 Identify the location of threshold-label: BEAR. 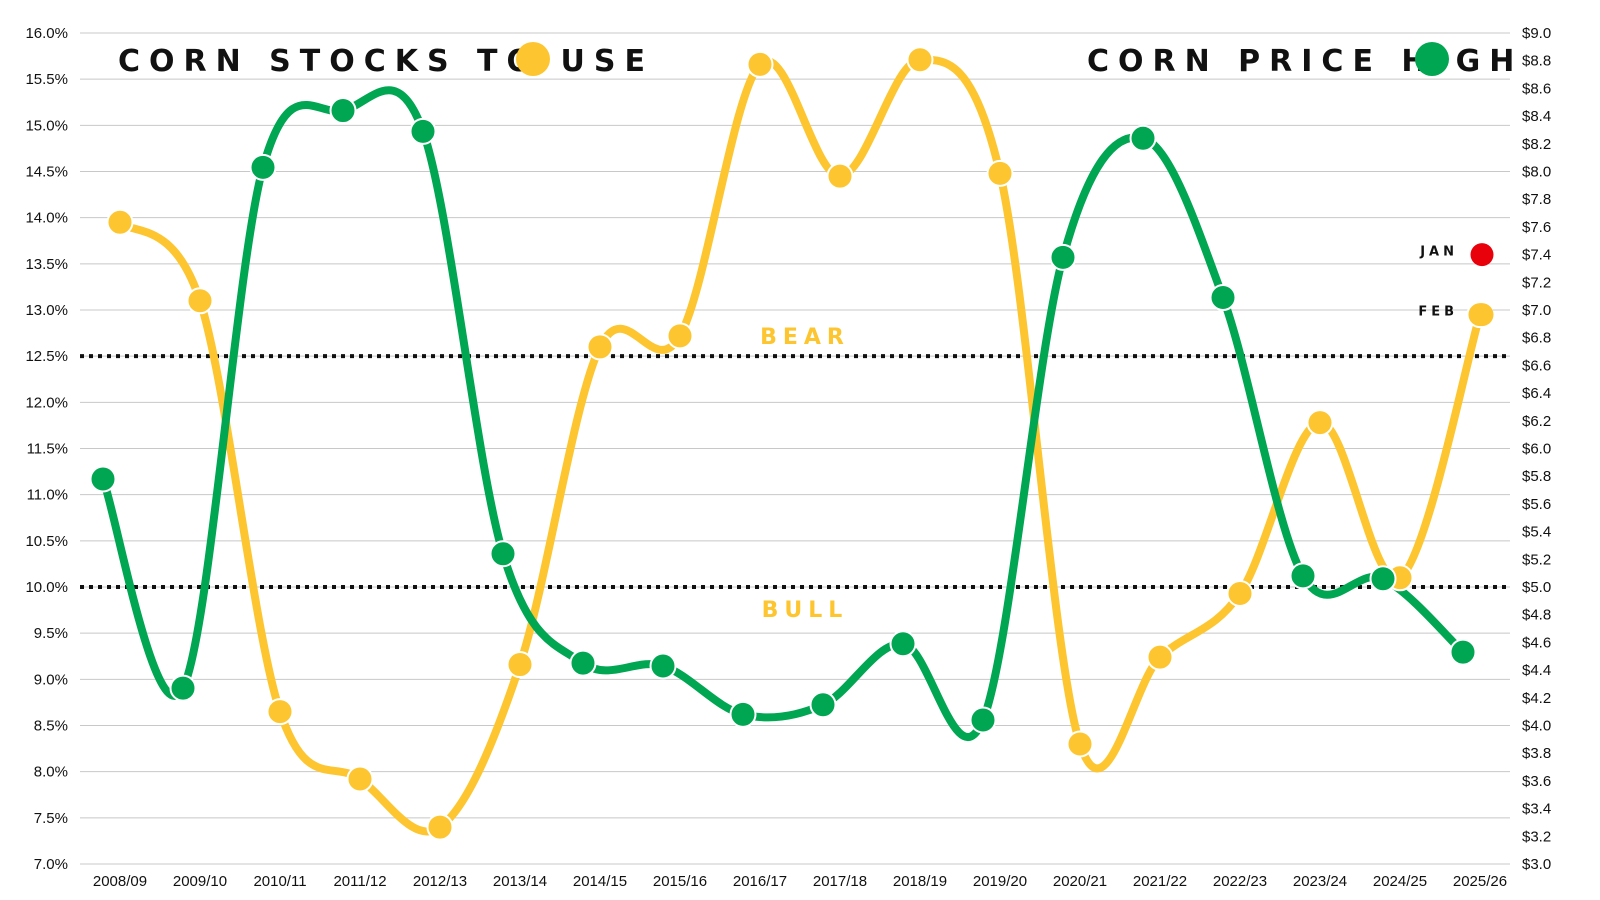
(805, 337).